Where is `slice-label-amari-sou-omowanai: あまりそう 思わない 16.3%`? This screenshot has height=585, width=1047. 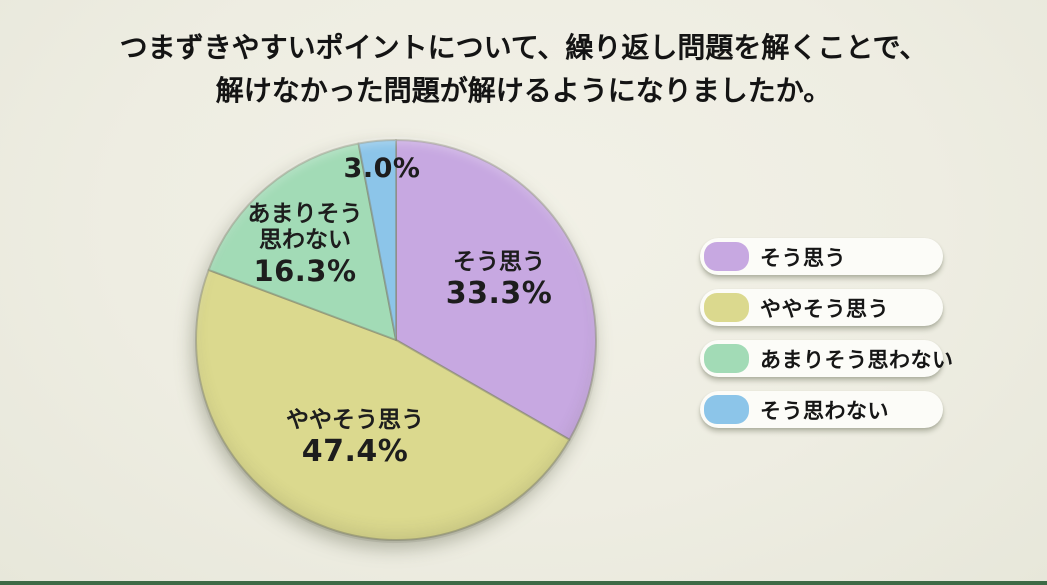 slice-label-amari-sou-omowanai: あまりそう 思わない 16.3% is located at coordinates (305, 244).